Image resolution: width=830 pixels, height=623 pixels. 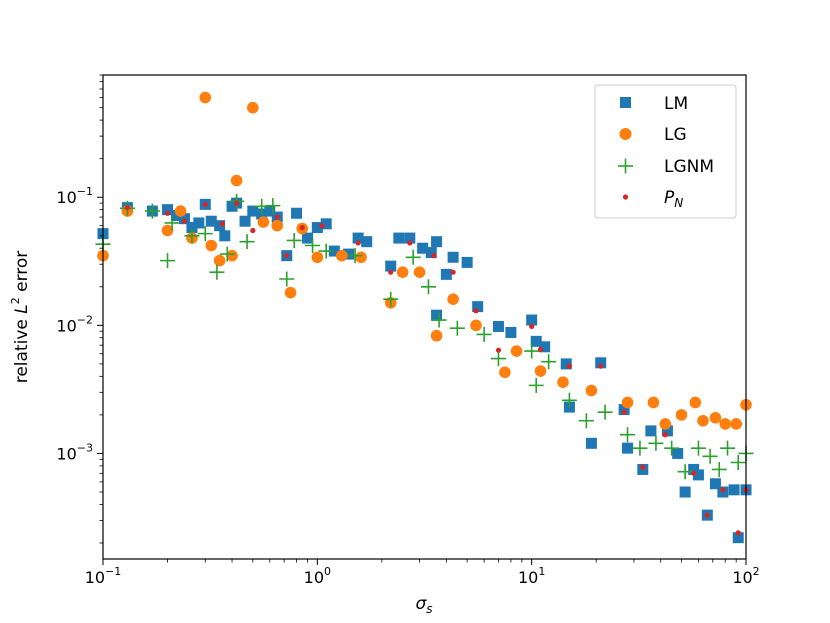 I want to click on x-tick-label-base: 10, so click(x=314, y=577).